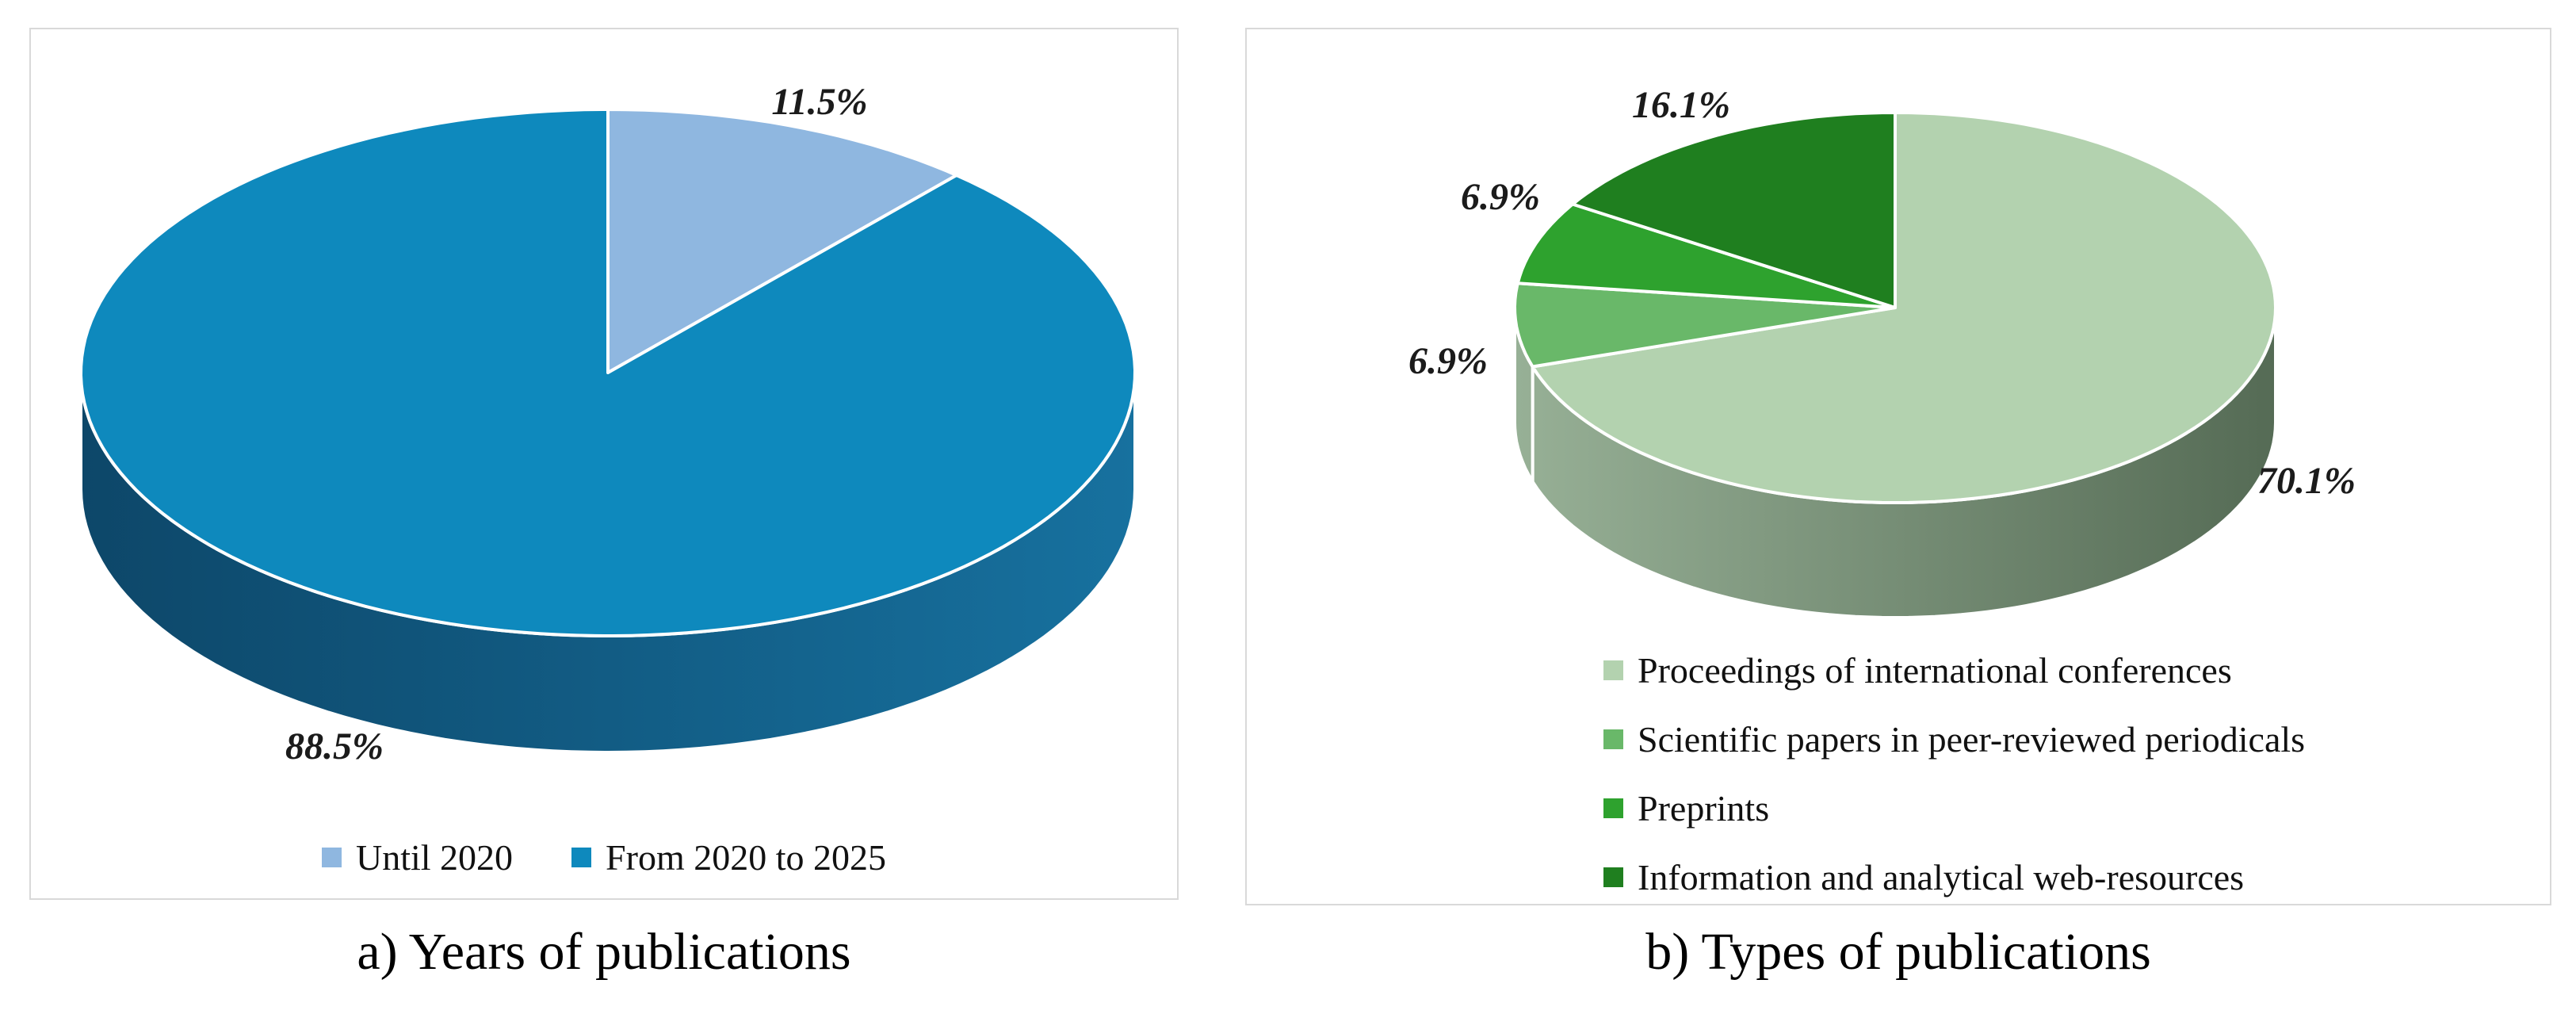 The height and width of the screenshot is (1018, 2576). What do you see at coordinates (435, 858) in the screenshot?
I see `legend-label: Until 2020` at bounding box center [435, 858].